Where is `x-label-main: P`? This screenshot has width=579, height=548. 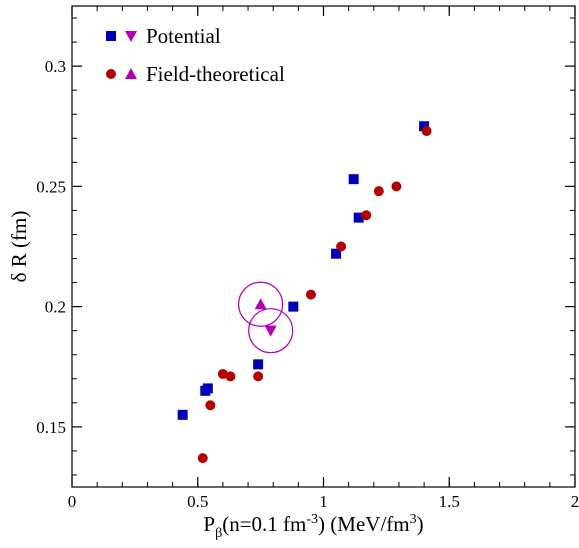 x-label-main: P is located at coordinates (209, 524).